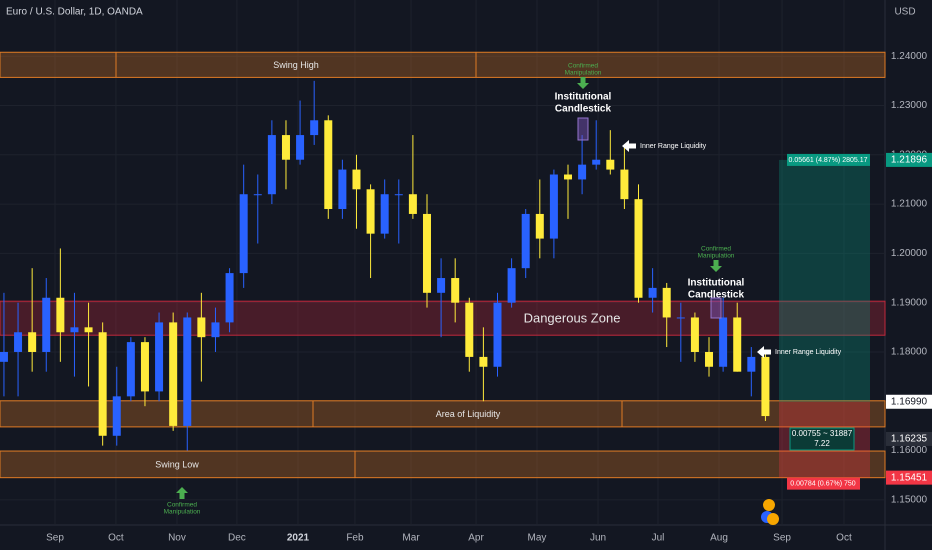 This screenshot has width=932, height=550. What do you see at coordinates (411, 538) in the screenshot?
I see `x-tick-label: Mar` at bounding box center [411, 538].